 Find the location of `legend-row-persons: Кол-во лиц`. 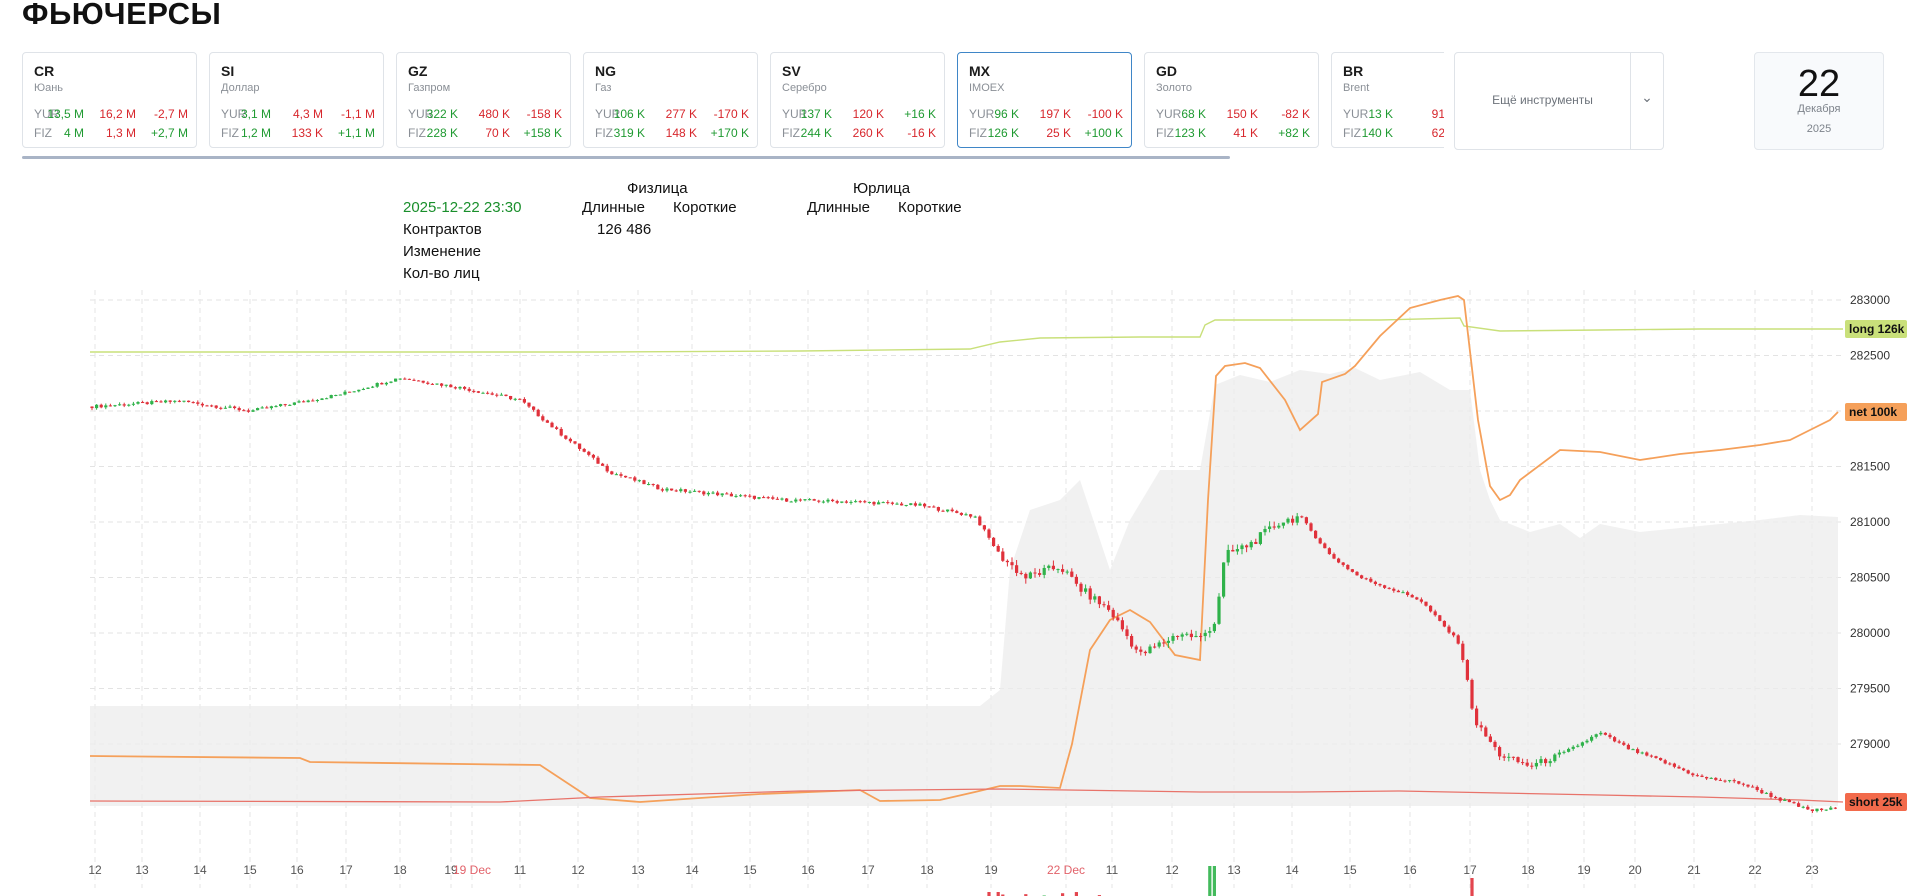

legend-row-persons: Кол-во лиц is located at coordinates (441, 273).